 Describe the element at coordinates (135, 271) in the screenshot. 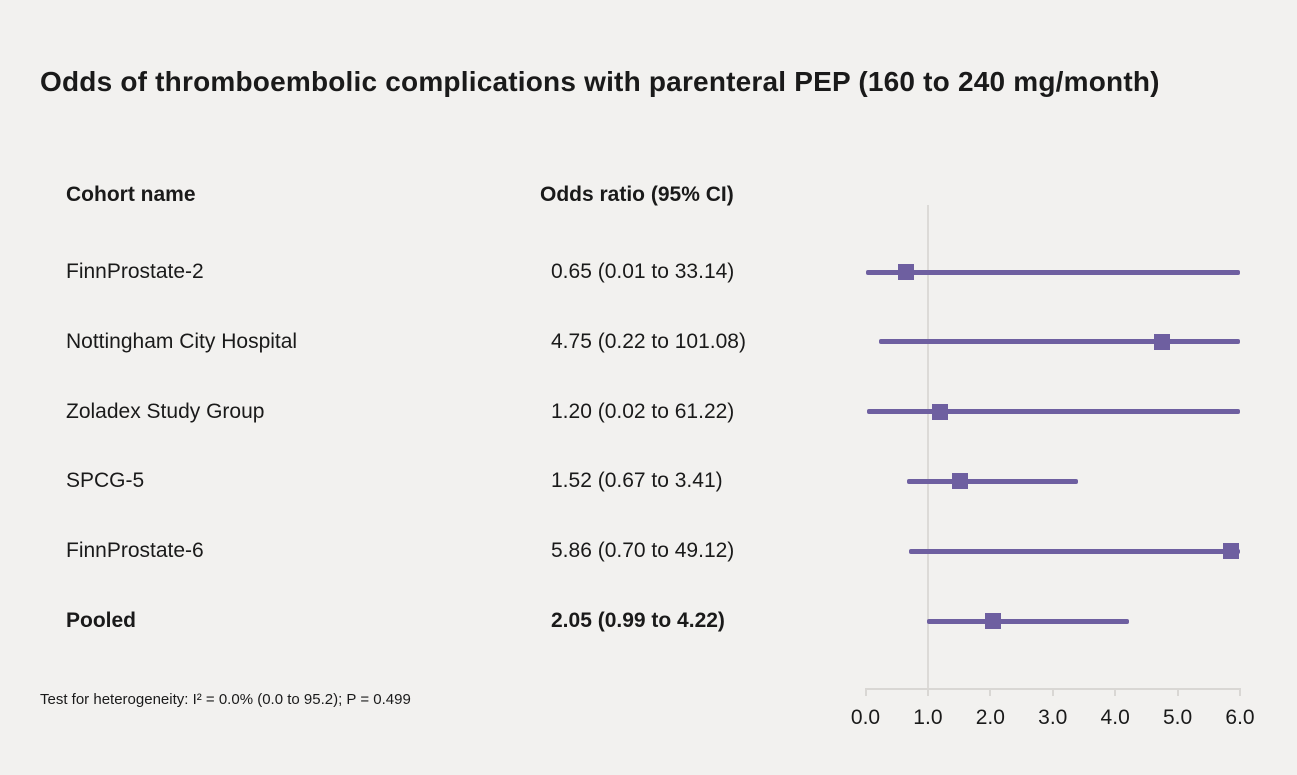

I see `cohort-label: FinnProstate-2` at that location.